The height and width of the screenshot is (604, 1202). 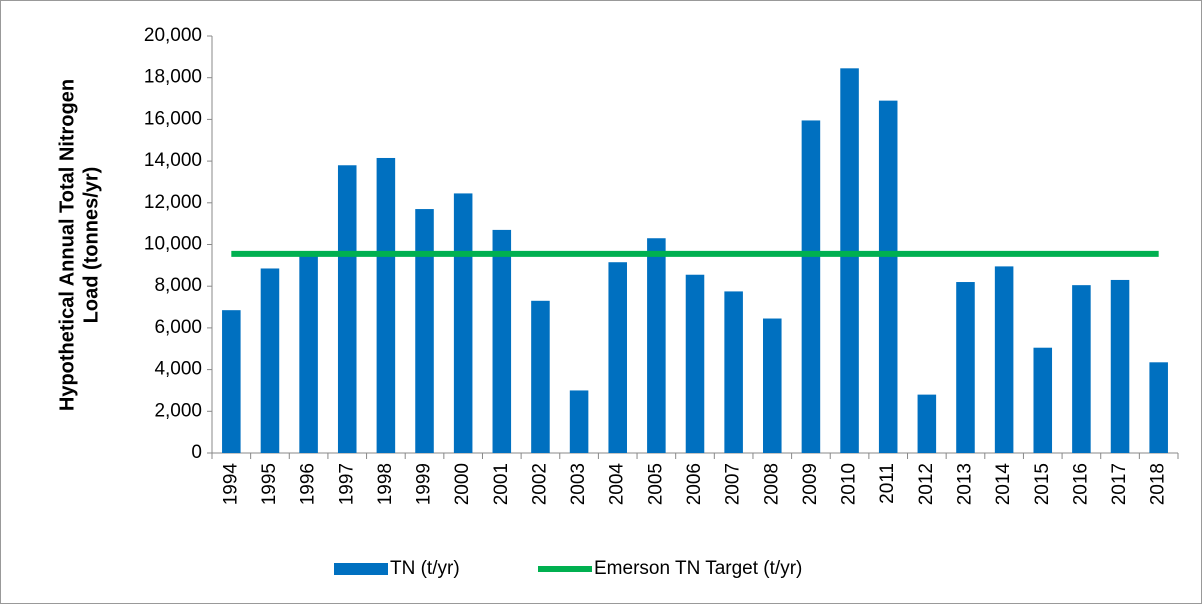 What do you see at coordinates (1119, 484) in the screenshot?
I see `x-tick-label: 2017` at bounding box center [1119, 484].